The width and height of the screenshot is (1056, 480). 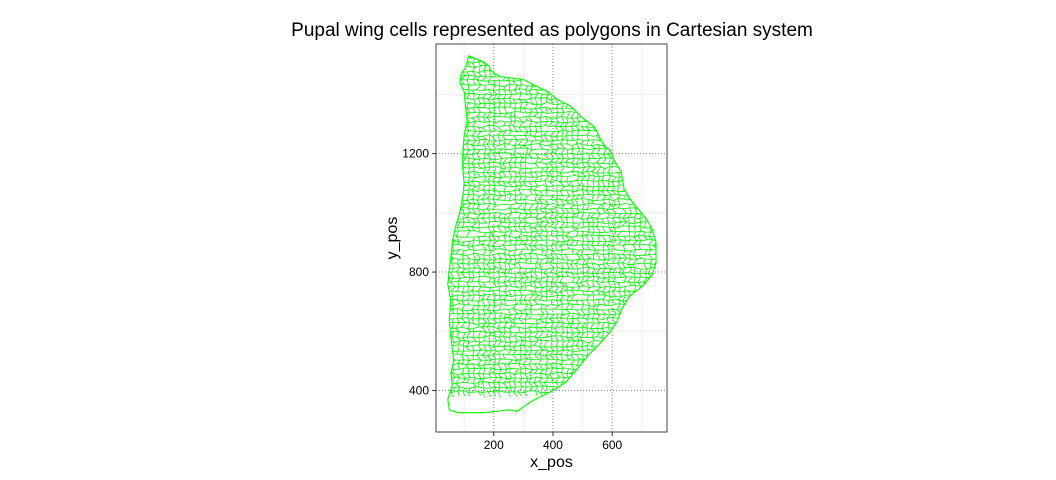 What do you see at coordinates (419, 272) in the screenshot?
I see `y-tick-label: 800` at bounding box center [419, 272].